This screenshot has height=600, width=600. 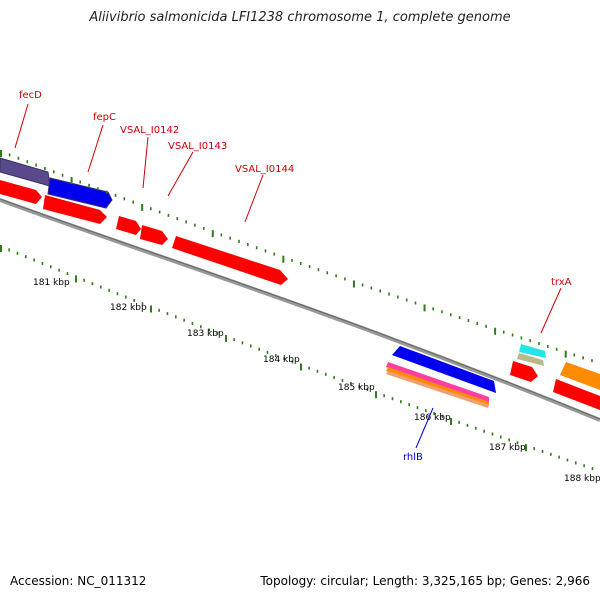 I want to click on tan-stripe, so click(x=437, y=389).